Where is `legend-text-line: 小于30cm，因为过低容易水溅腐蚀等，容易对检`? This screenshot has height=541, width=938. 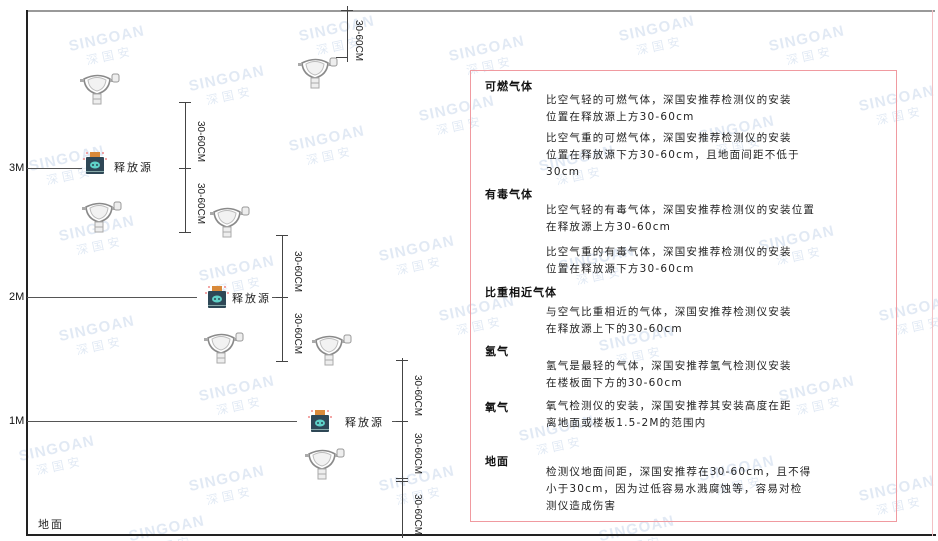 legend-text-line: 小于30cm，因为过低容易水溅腐蚀等，容易对检 is located at coordinates (674, 489).